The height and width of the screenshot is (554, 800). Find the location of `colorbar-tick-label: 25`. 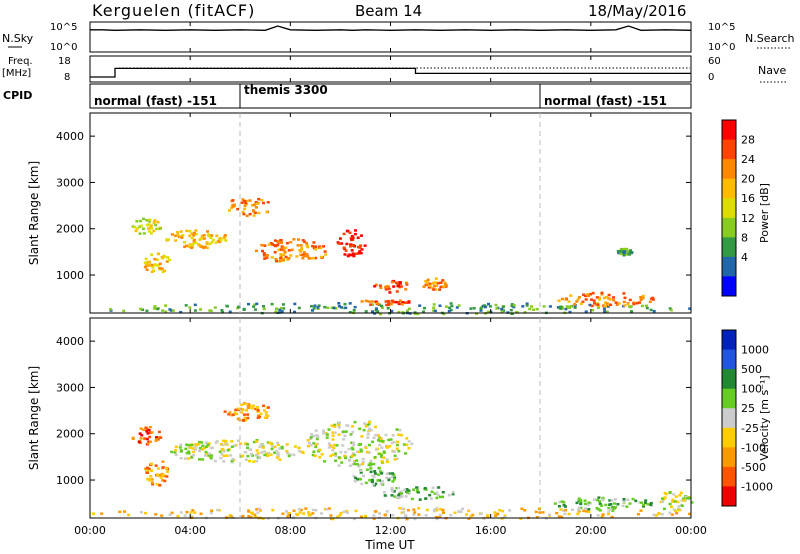

colorbar-tick-label: 25 is located at coordinates (748, 408).